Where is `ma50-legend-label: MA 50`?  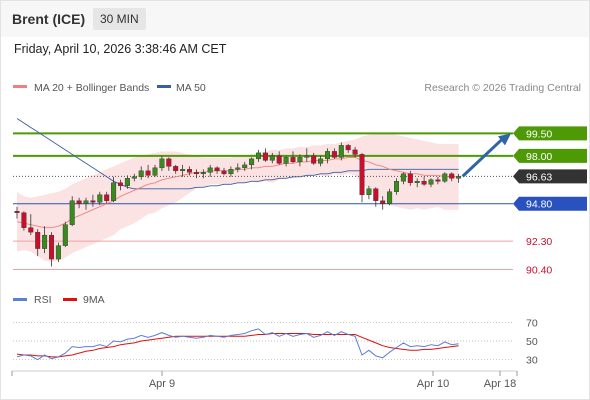
ma50-legend-label: MA 50 is located at coordinates (191, 88).